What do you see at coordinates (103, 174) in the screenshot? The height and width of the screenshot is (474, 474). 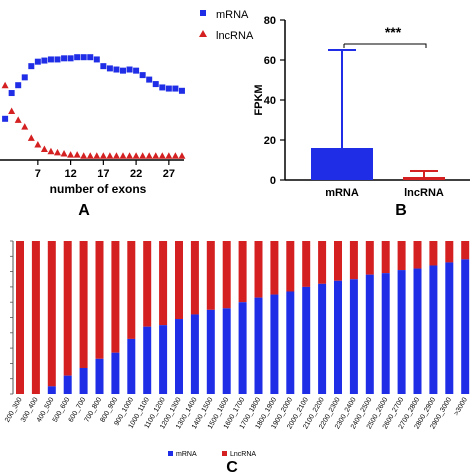 I see `panel-a-x-tick-label: 17` at bounding box center [103, 174].